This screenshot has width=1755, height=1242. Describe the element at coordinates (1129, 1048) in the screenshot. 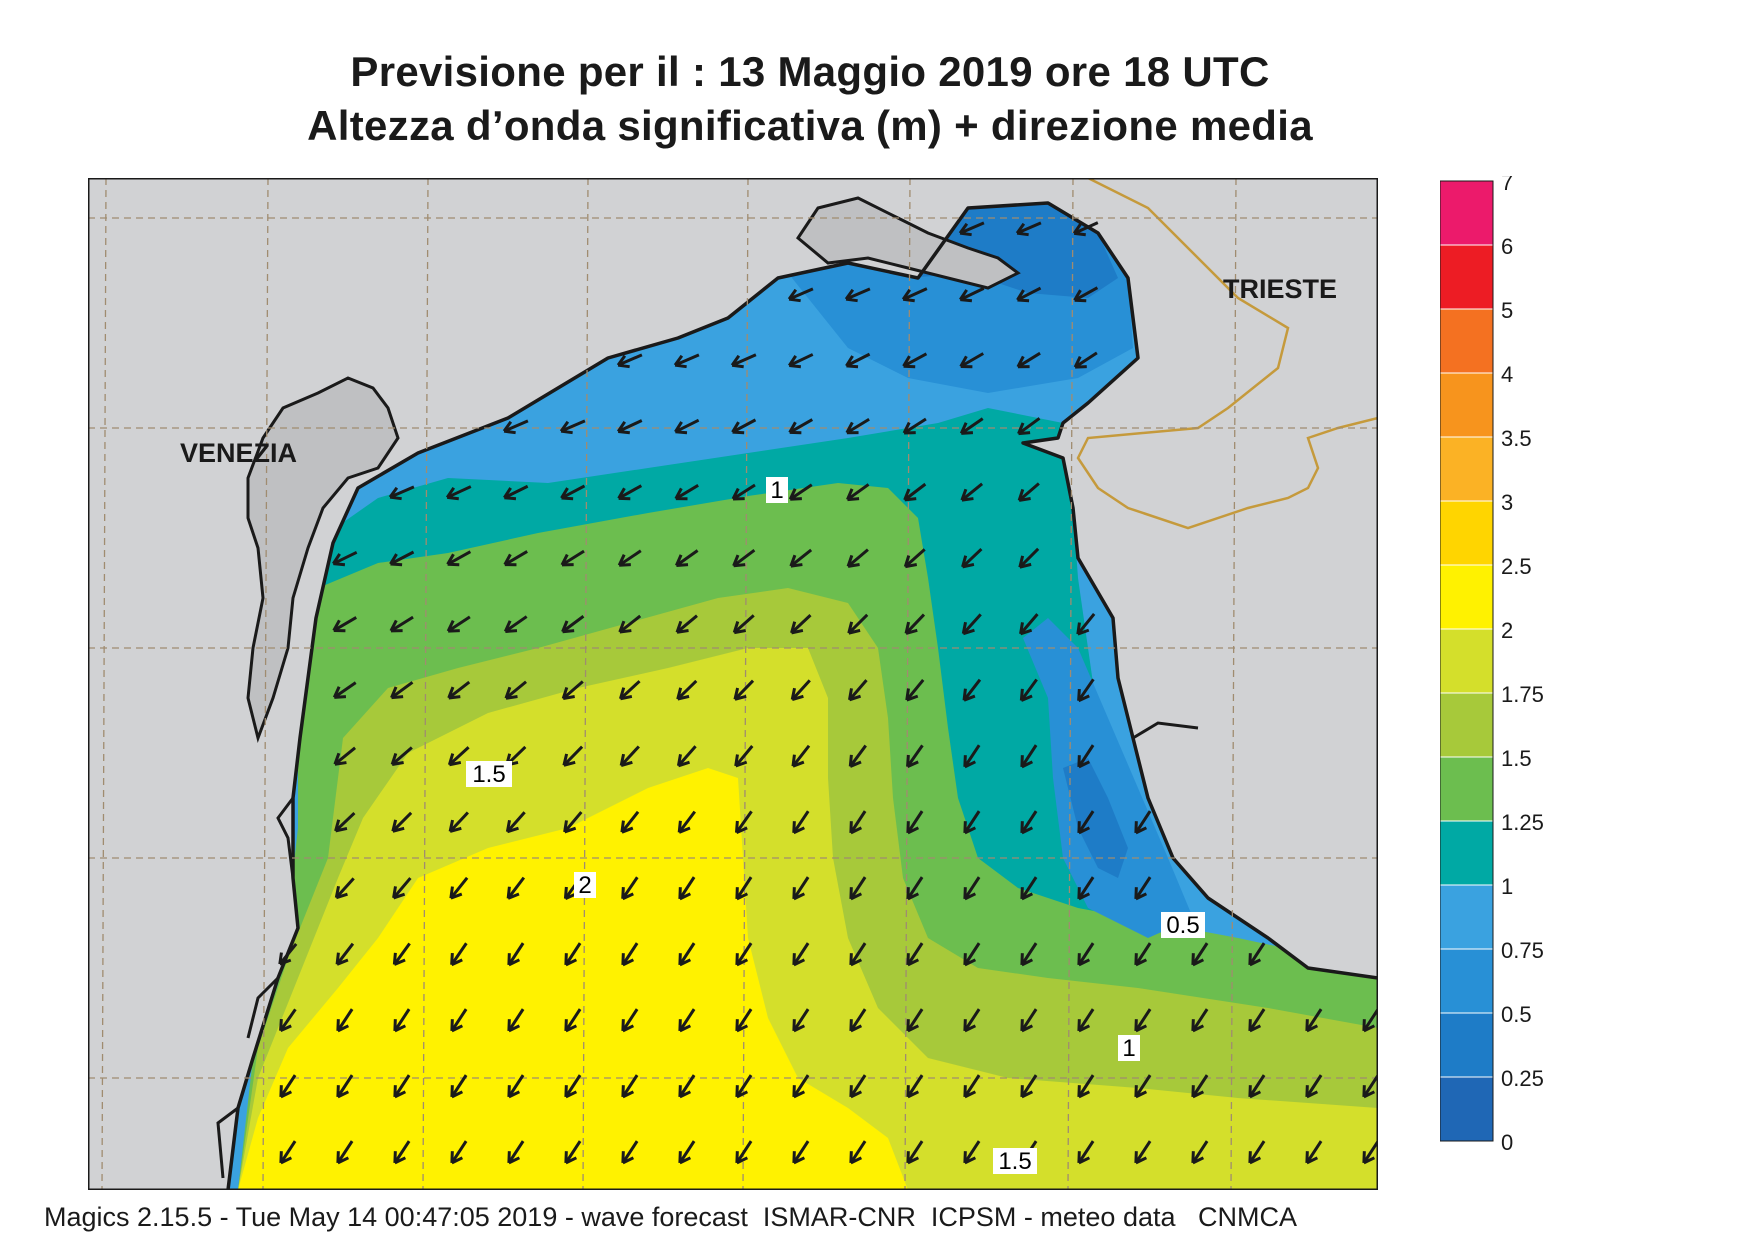

I see `contour-label: 1` at that location.